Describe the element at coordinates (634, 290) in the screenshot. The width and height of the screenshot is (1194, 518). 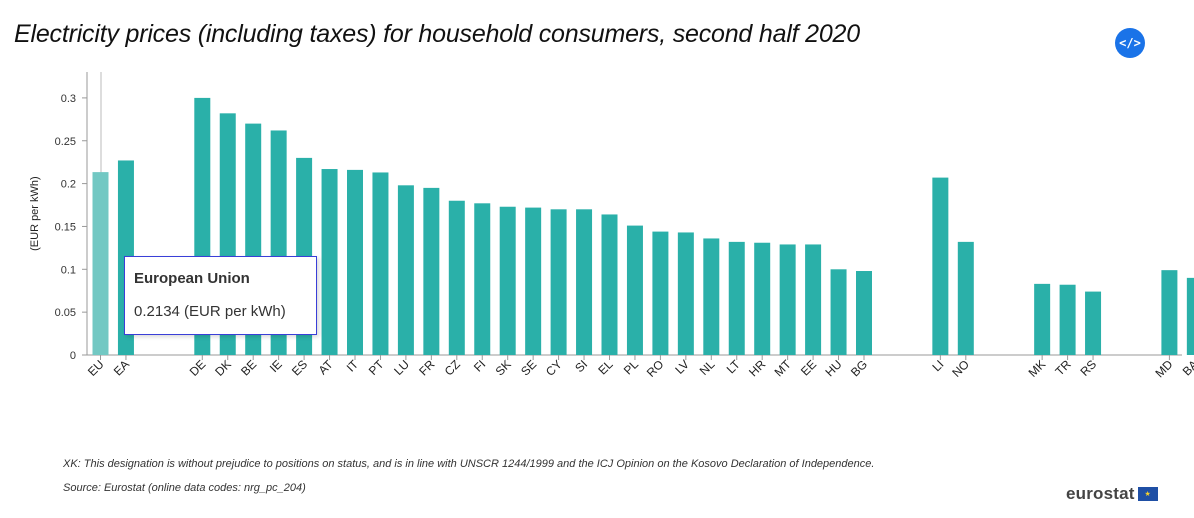
I see `bar-pl` at that location.